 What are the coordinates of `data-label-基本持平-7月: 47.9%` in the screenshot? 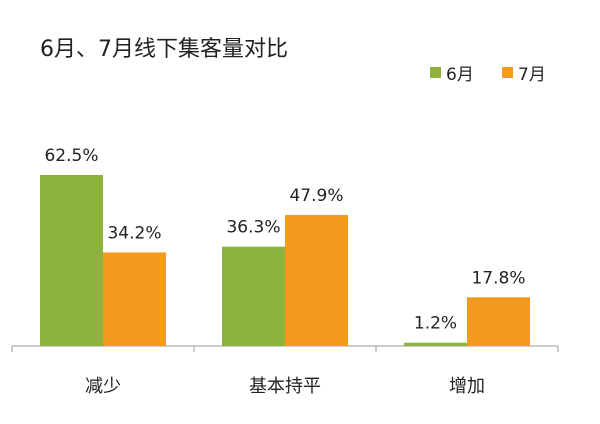 It's located at (316, 196).